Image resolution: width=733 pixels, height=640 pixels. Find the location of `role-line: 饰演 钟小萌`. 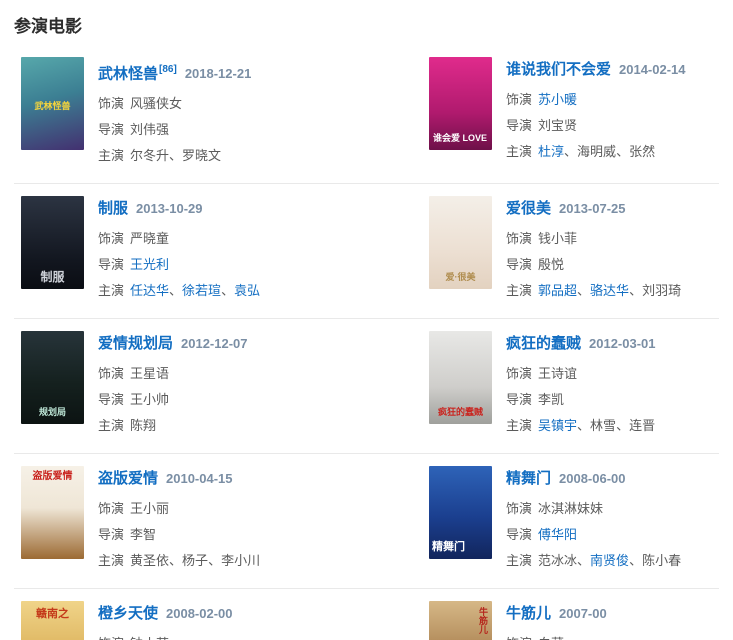

role-line: 饰演 钟小萌 is located at coordinates (172, 635).